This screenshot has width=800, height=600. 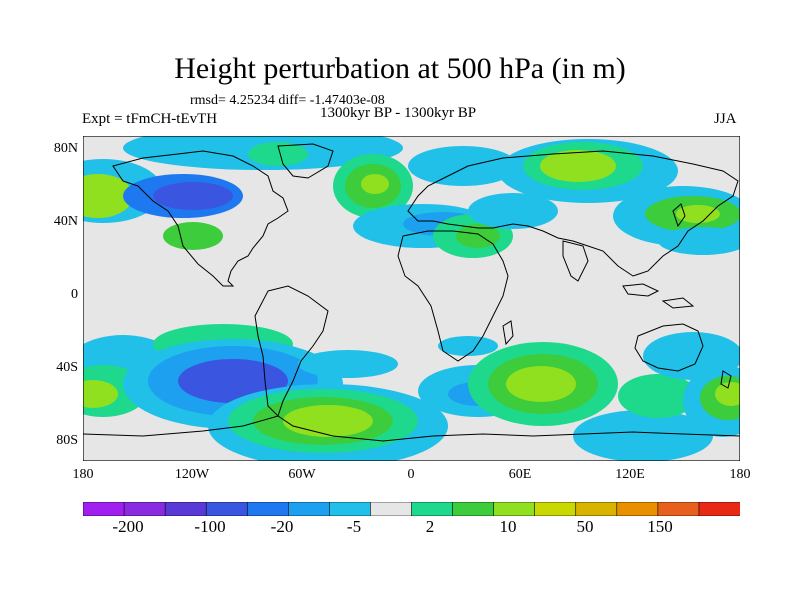 What do you see at coordinates (282, 526) in the screenshot?
I see `colorbar-label-3: -20` at bounding box center [282, 526].